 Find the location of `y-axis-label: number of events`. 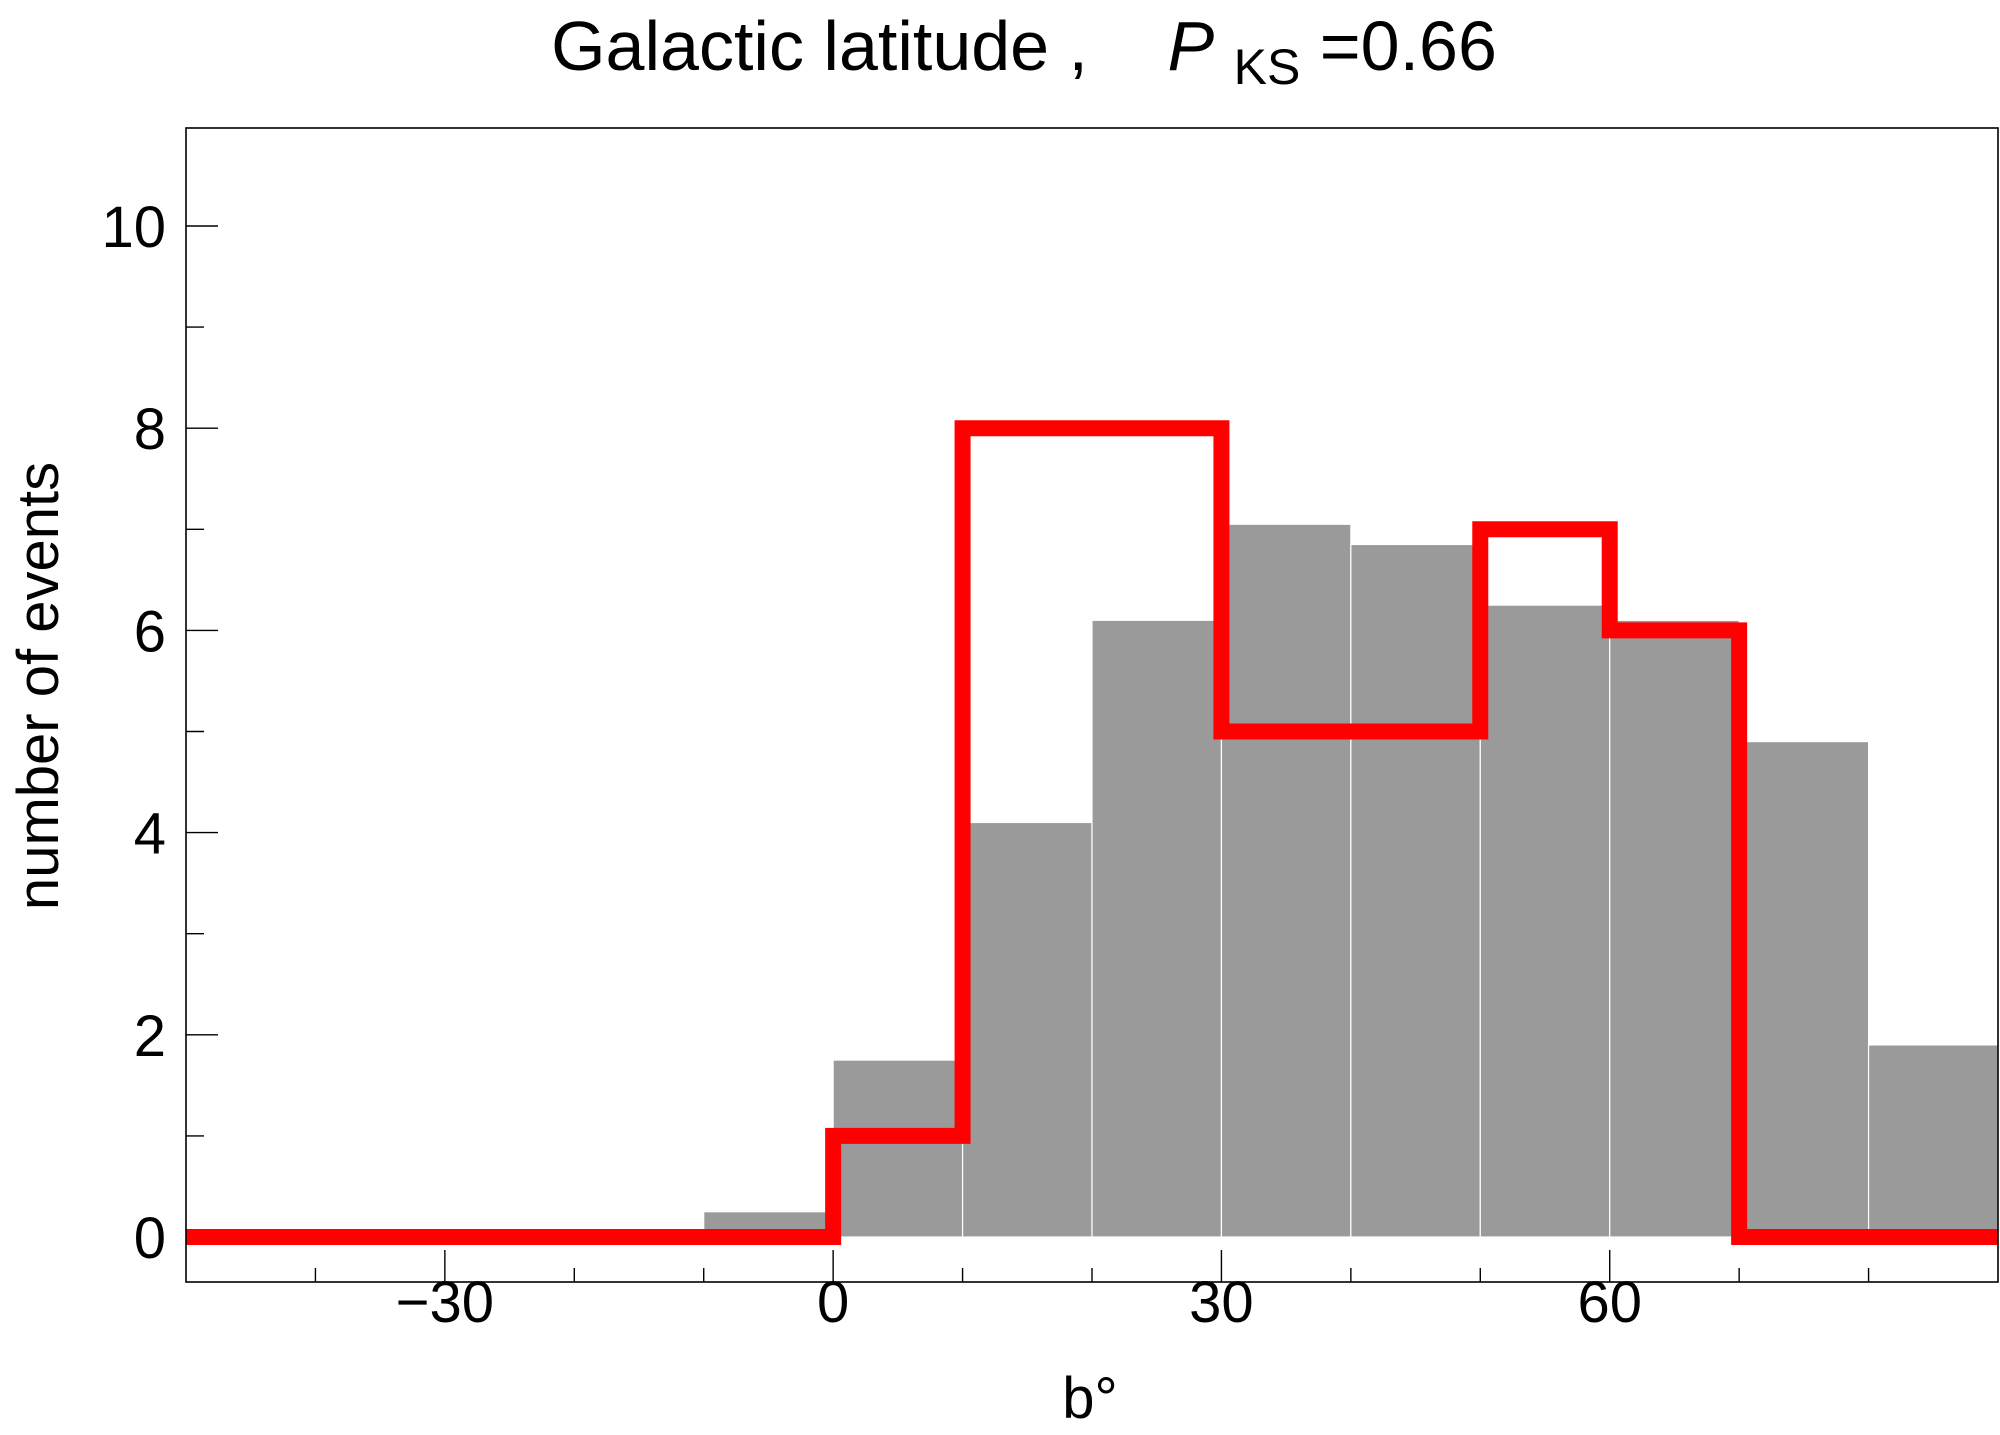

y-axis-label: number of events is located at coordinates (38, 686).